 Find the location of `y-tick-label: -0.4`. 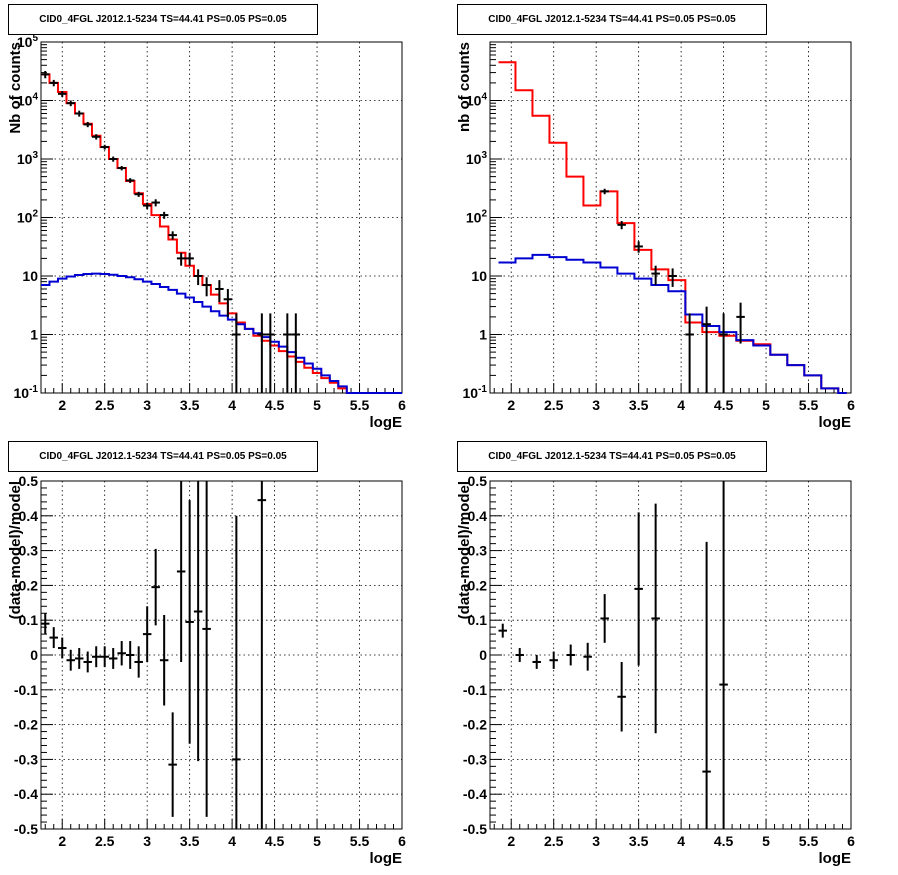

y-tick-label: -0.4 is located at coordinates (26, 794).